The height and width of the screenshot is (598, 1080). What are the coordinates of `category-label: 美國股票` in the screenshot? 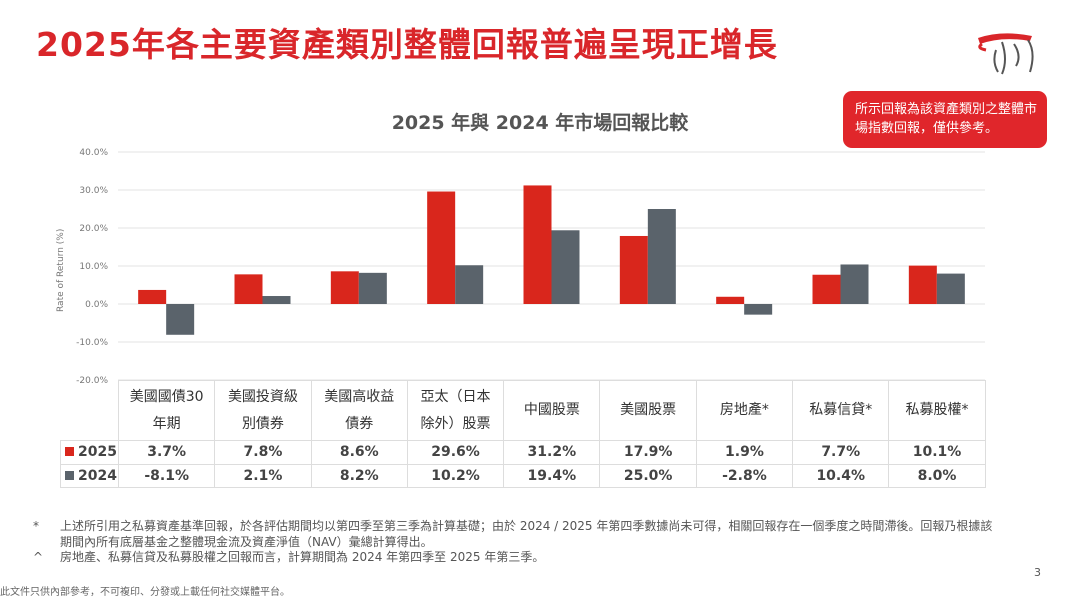 It's located at (648, 410).